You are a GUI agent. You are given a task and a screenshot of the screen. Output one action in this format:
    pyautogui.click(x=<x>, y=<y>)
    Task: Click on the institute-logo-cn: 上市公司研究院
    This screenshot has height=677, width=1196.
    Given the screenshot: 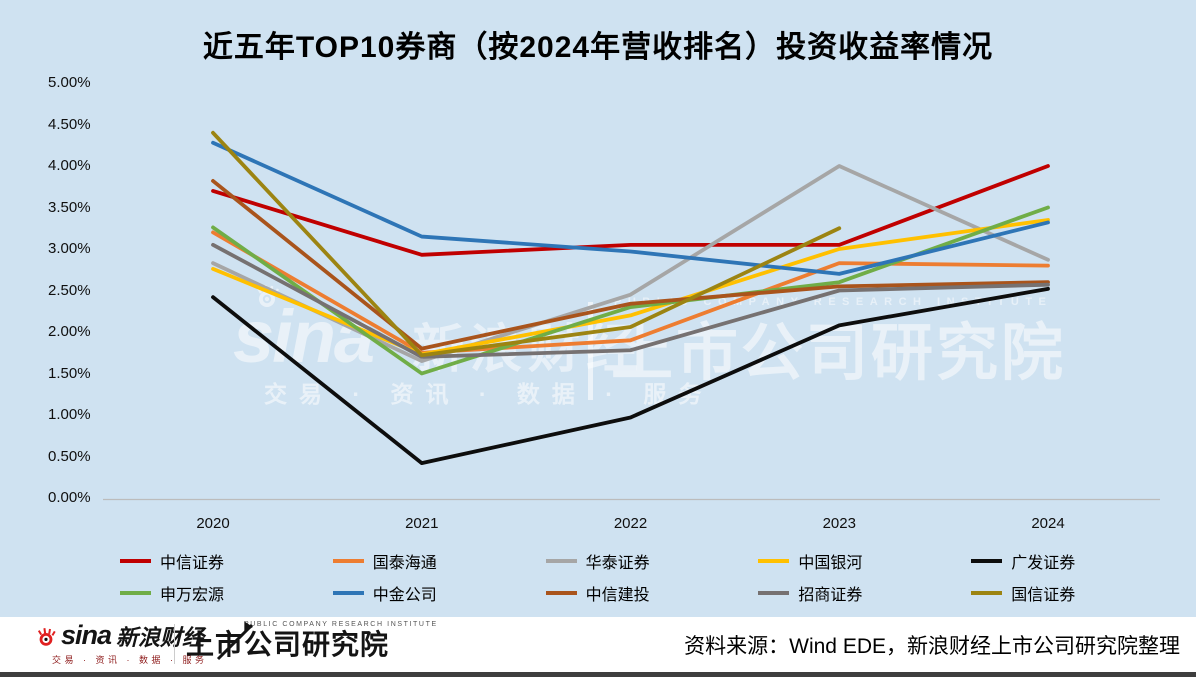 What is the action you would take?
    pyautogui.click(x=288, y=644)
    